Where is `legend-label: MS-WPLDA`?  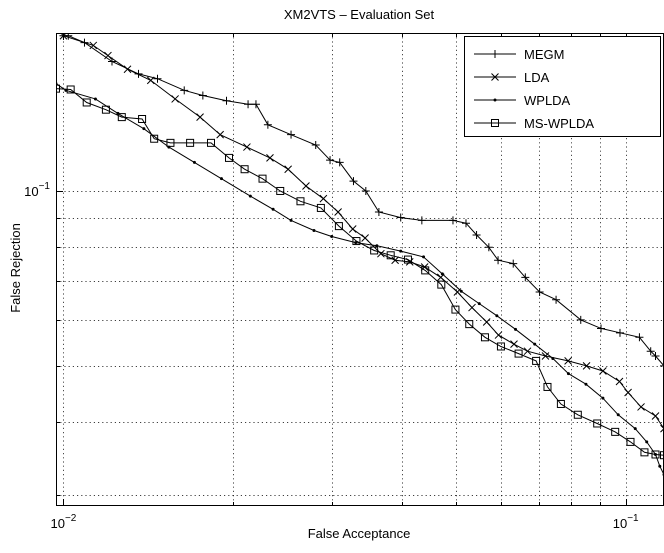 legend-label: MS-WPLDA is located at coordinates (559, 123).